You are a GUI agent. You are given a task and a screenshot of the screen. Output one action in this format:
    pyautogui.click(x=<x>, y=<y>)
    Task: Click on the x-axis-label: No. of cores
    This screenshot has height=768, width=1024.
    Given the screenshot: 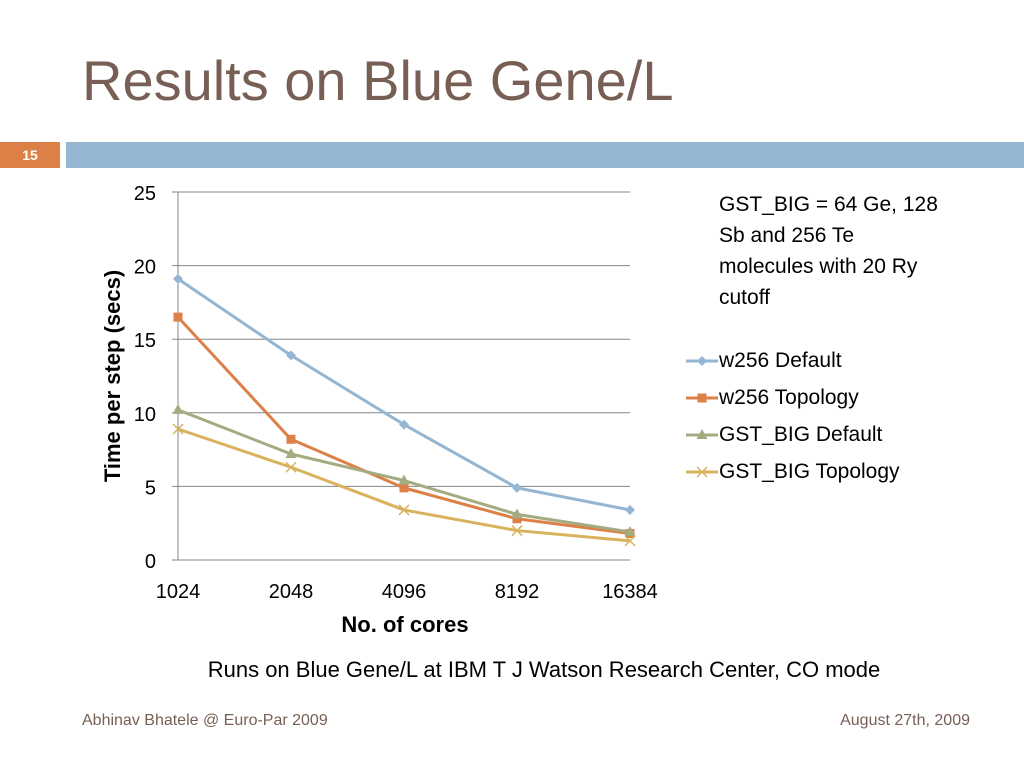 What is the action you would take?
    pyautogui.click(x=404, y=624)
    